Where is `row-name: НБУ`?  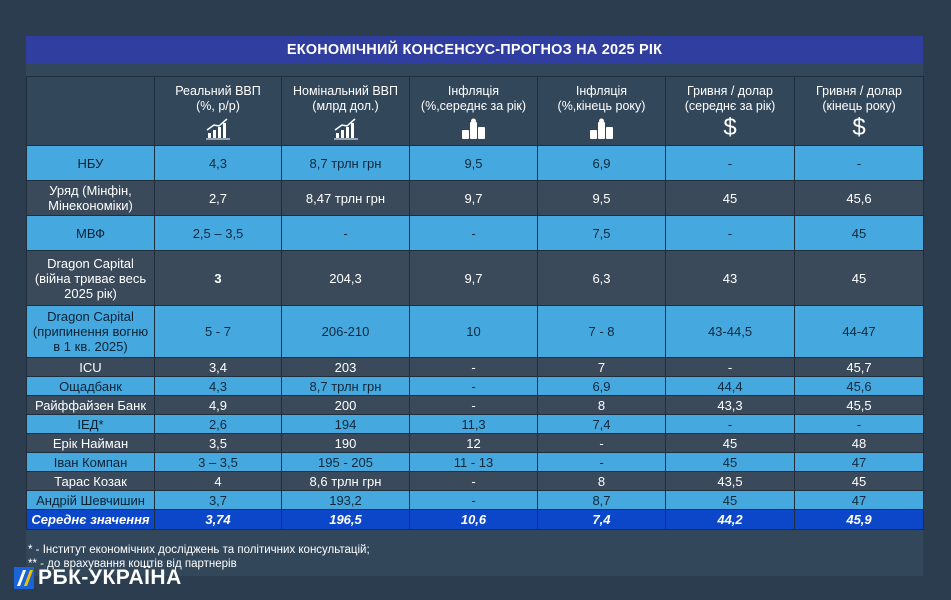 row-name: НБУ is located at coordinates (90, 163).